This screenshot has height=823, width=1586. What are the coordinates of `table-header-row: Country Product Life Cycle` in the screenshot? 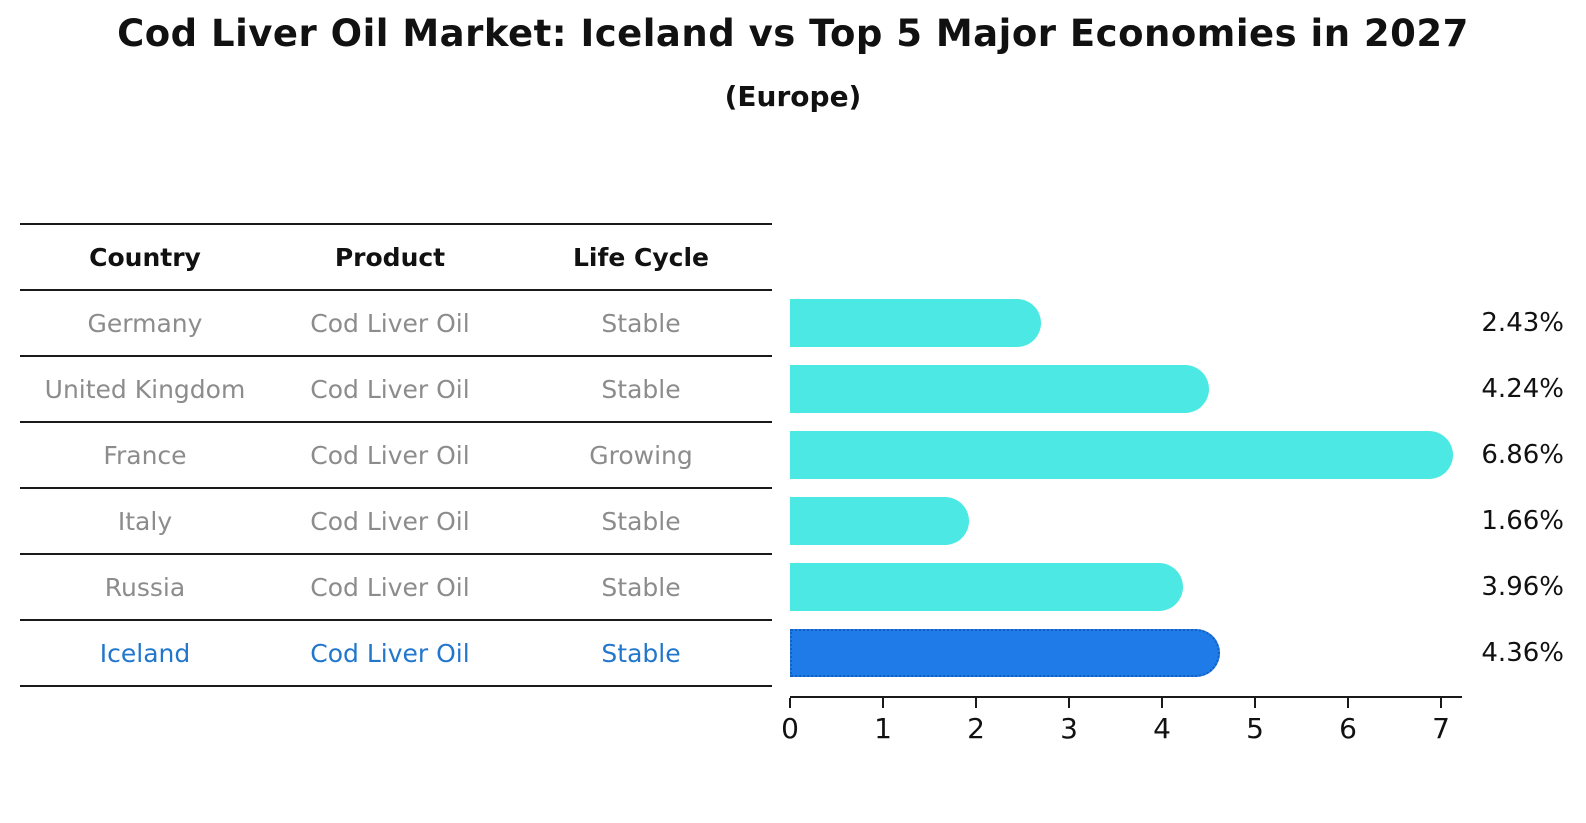 It's located at (396, 256).